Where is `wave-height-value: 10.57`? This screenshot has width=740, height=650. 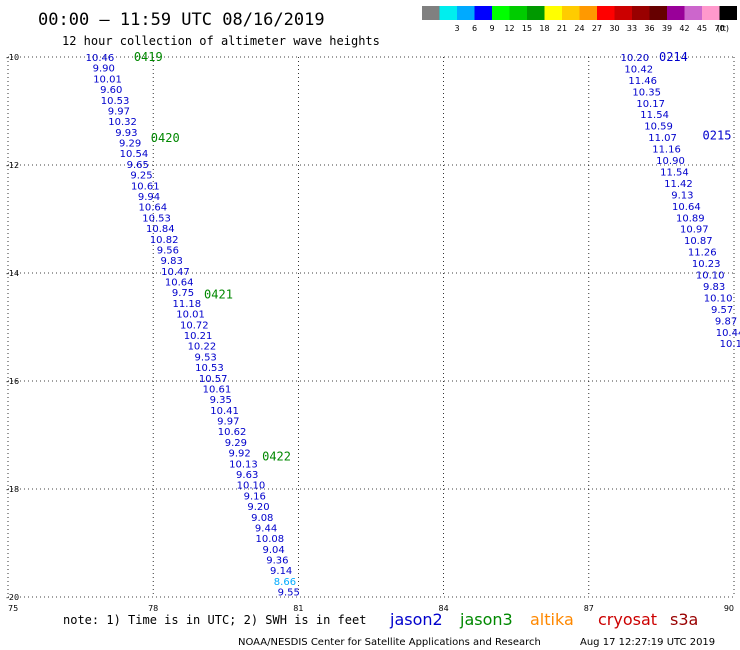 wave-height-value: 10.57 is located at coordinates (213, 379).